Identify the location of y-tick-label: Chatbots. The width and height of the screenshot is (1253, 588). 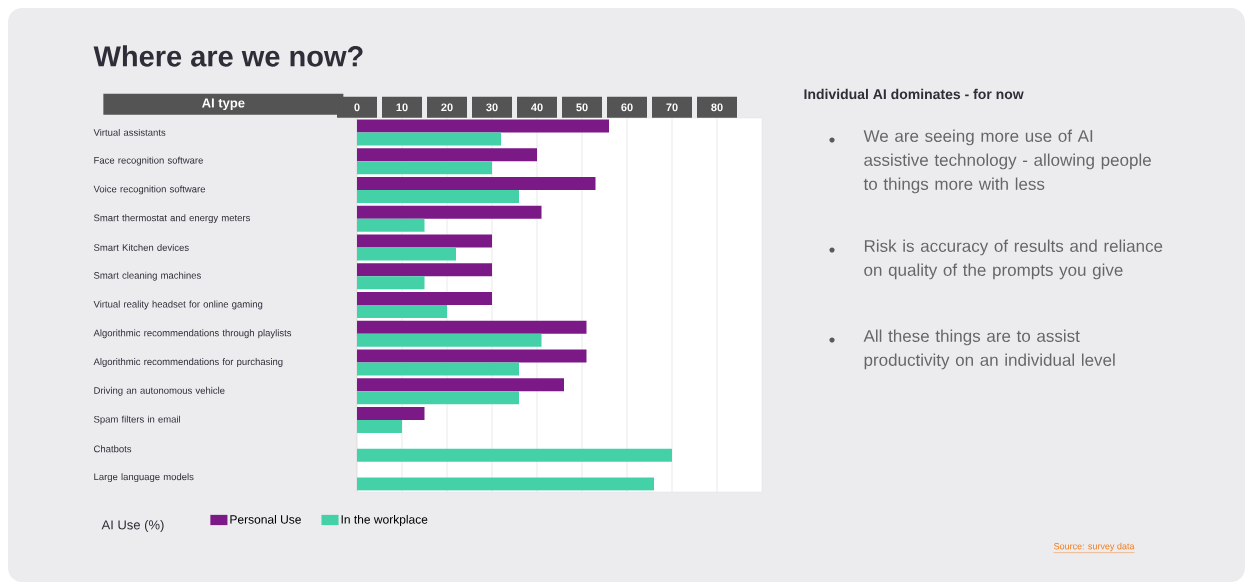
(113, 449).